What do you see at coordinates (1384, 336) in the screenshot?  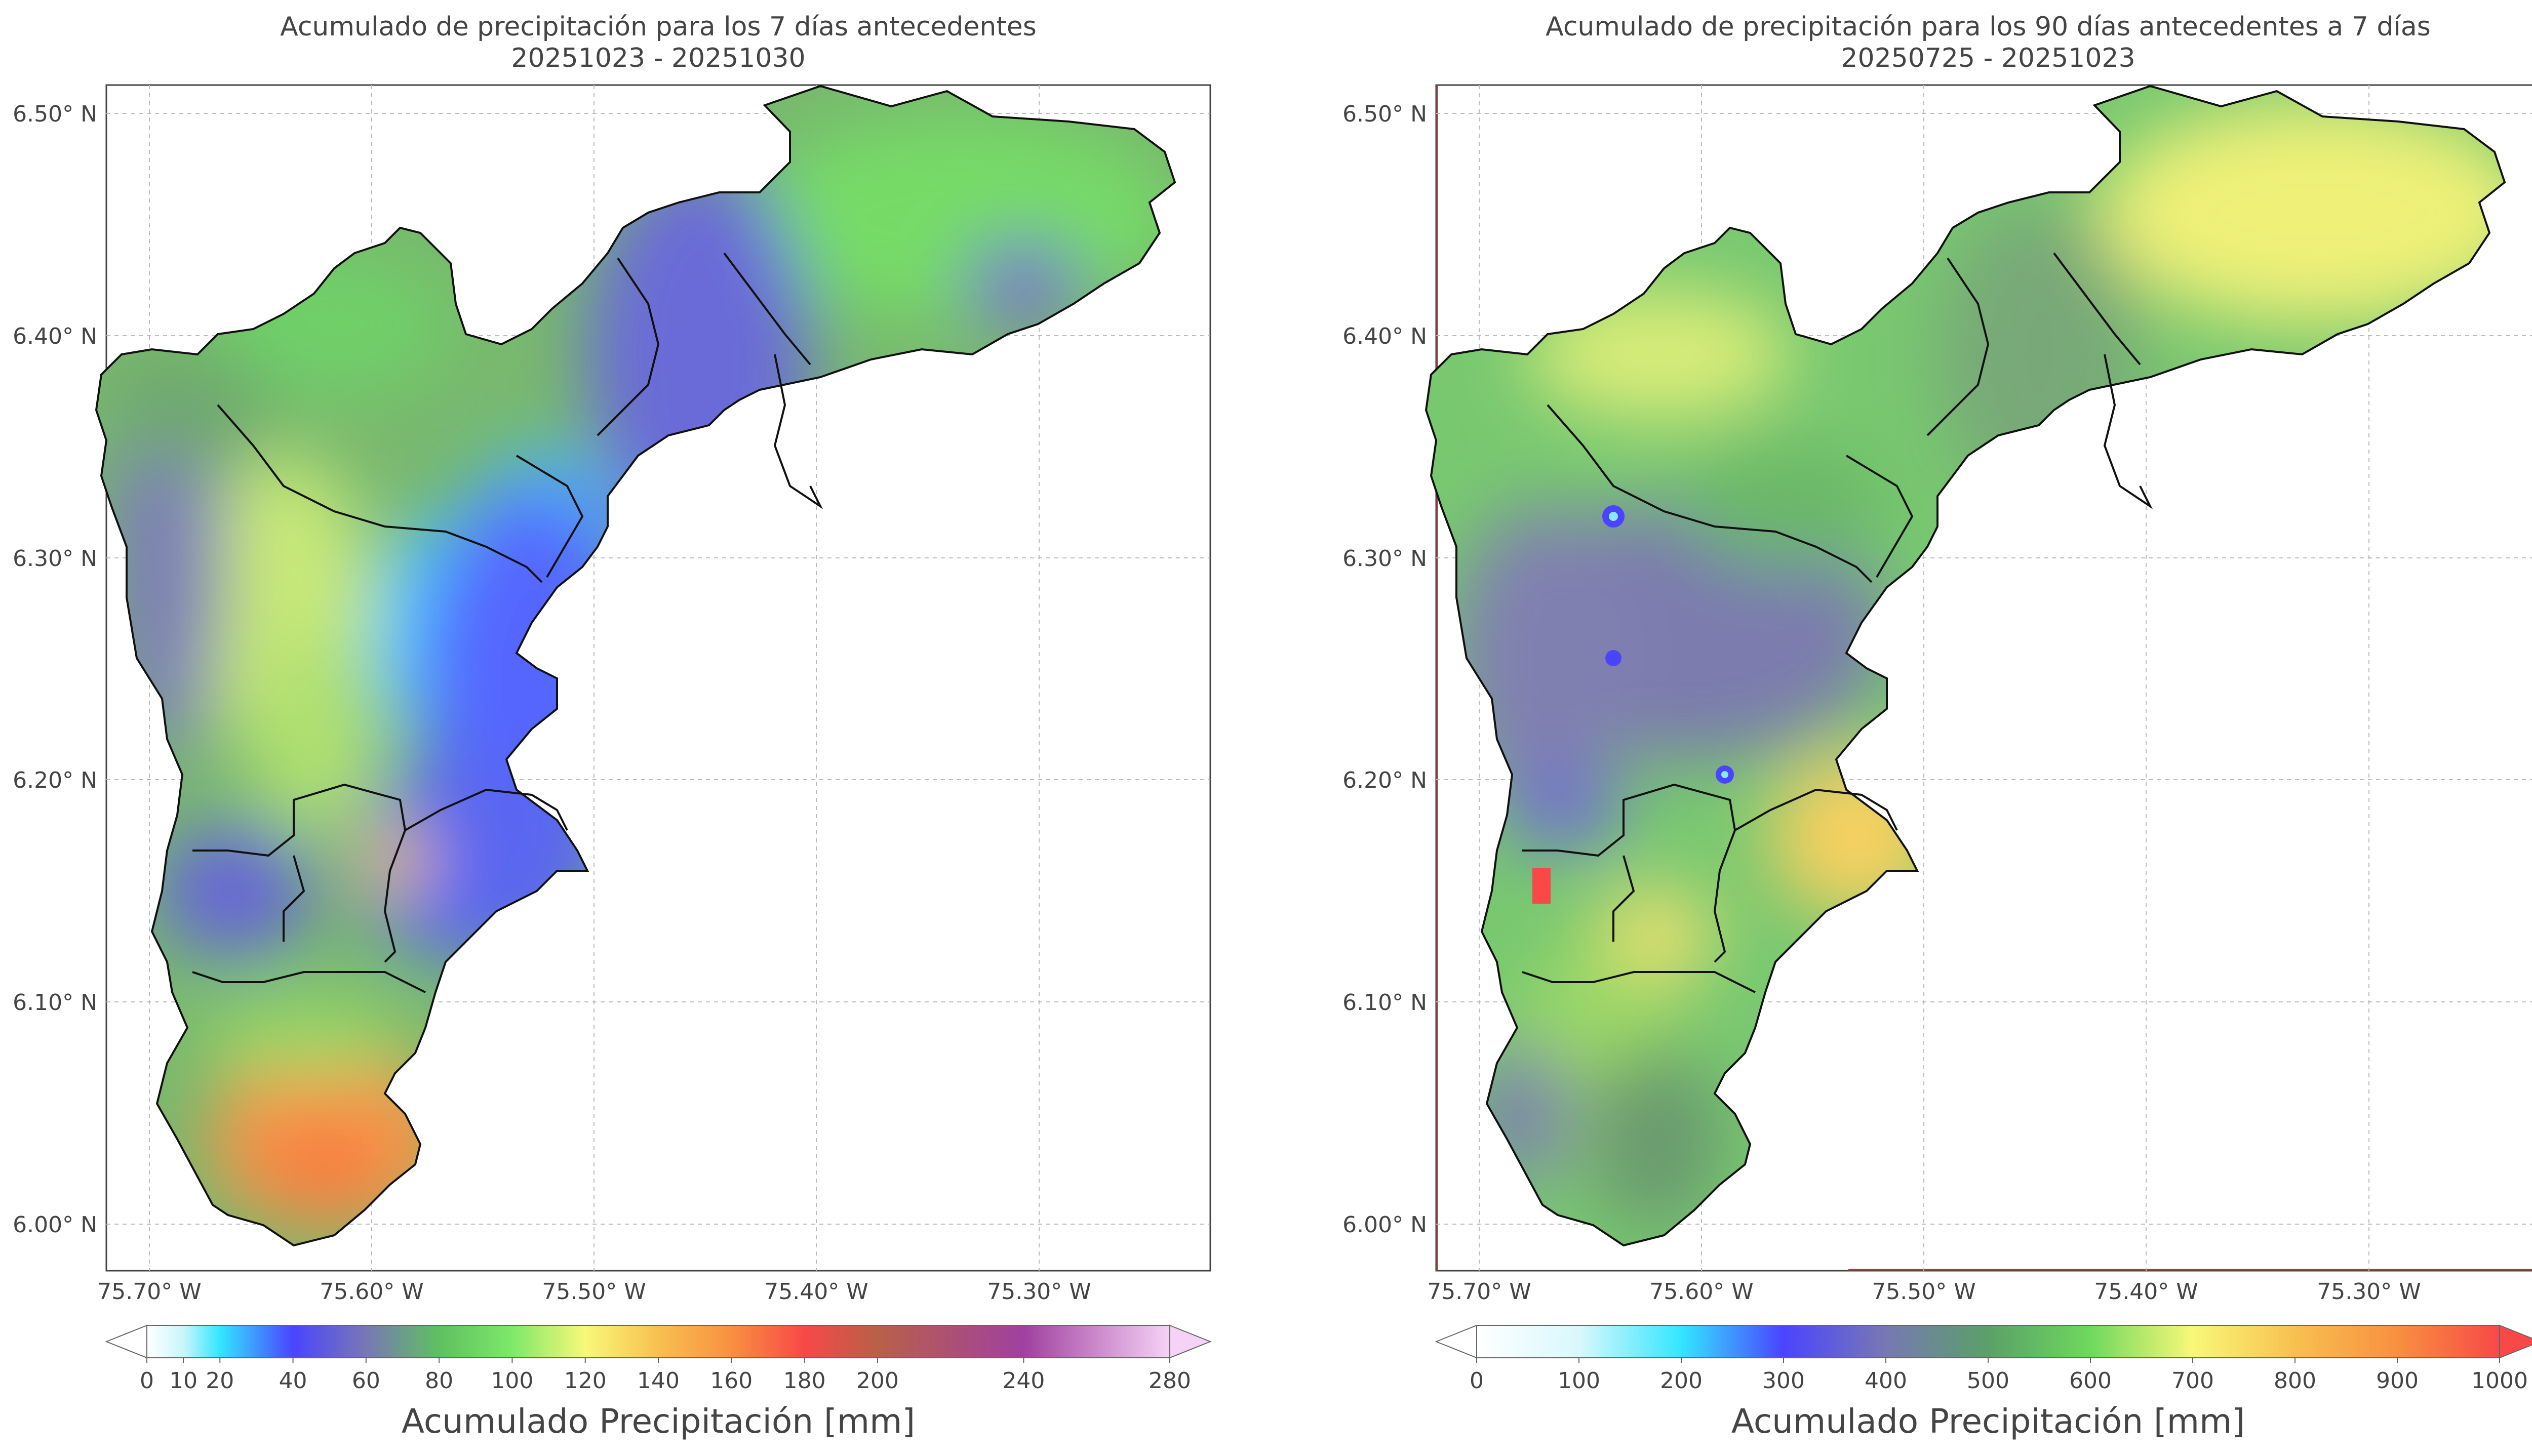 I see `right-lat-tick: 6.40° N` at bounding box center [1384, 336].